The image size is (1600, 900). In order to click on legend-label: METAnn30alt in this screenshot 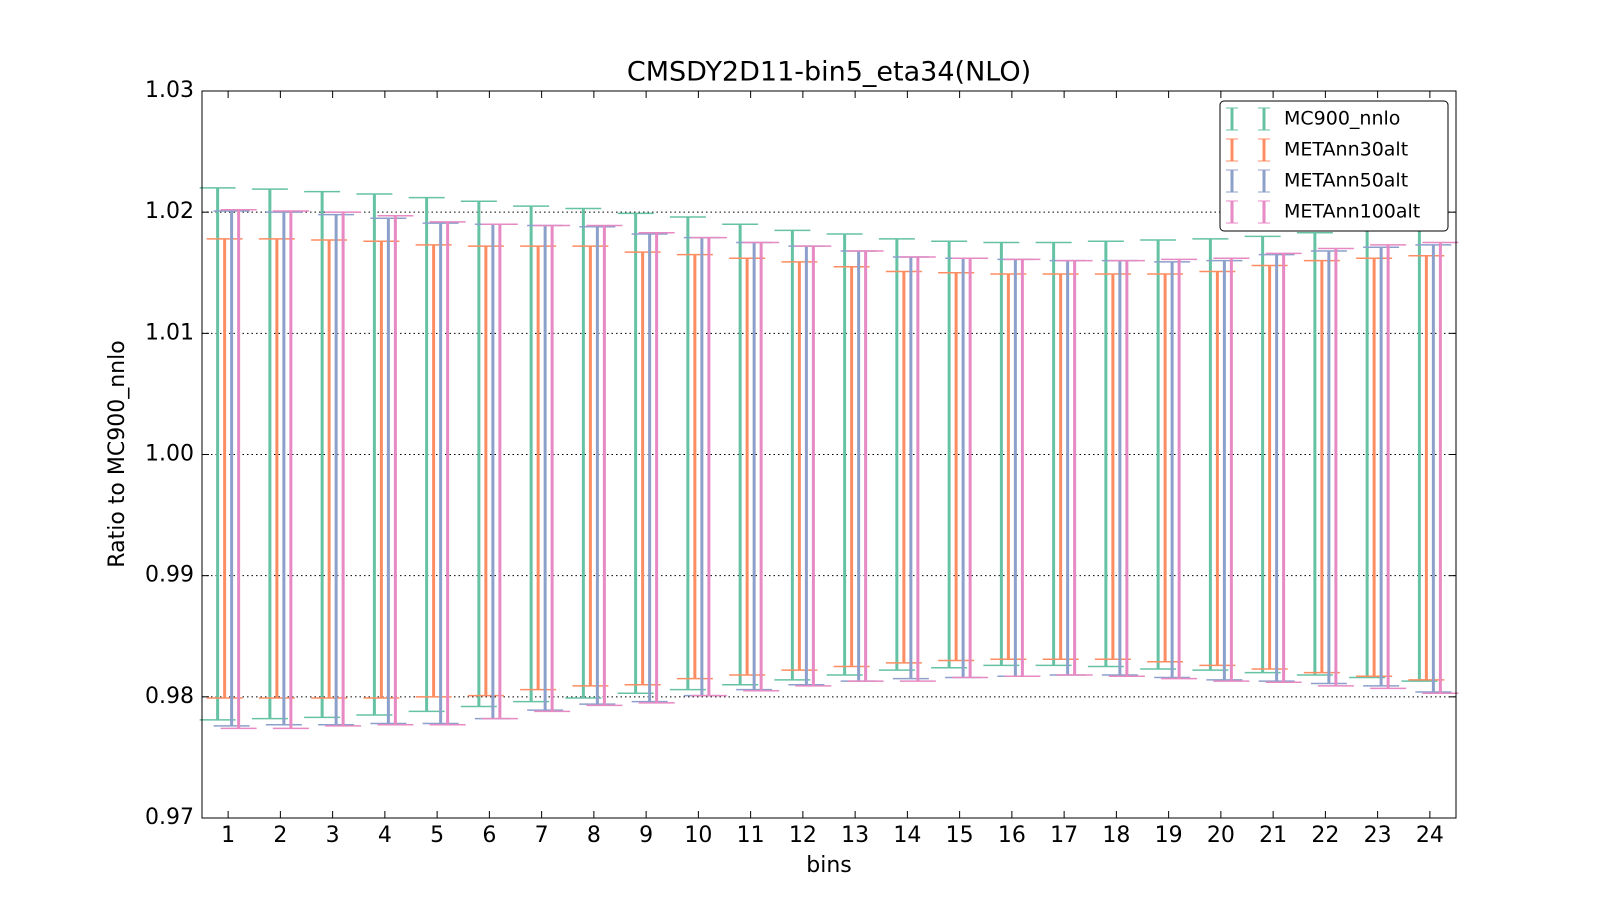, I will do `click(1346, 150)`.